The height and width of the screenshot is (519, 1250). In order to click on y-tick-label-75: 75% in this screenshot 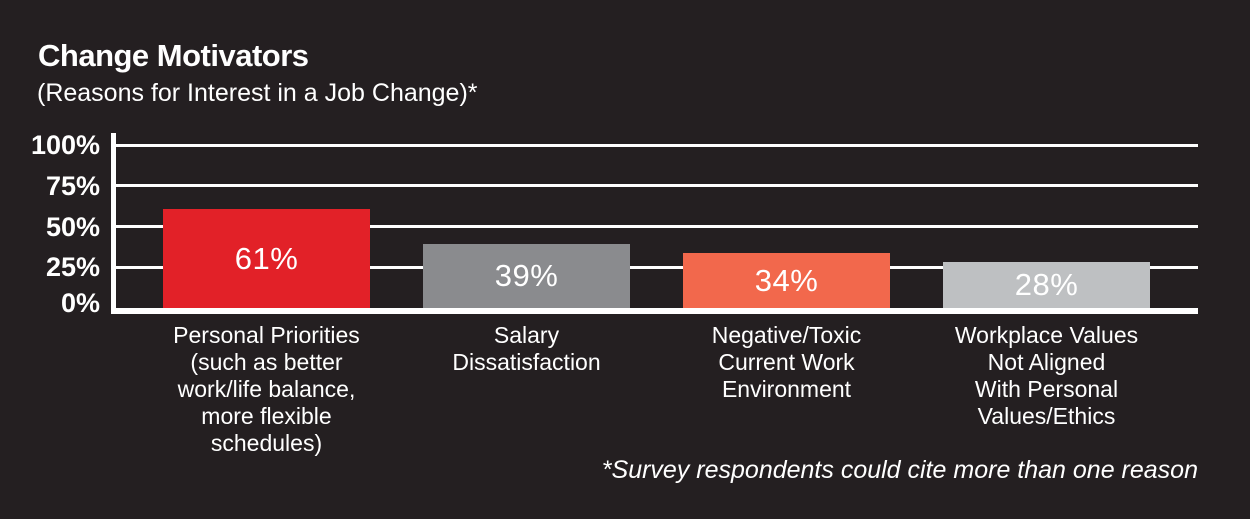, I will do `click(72, 185)`.